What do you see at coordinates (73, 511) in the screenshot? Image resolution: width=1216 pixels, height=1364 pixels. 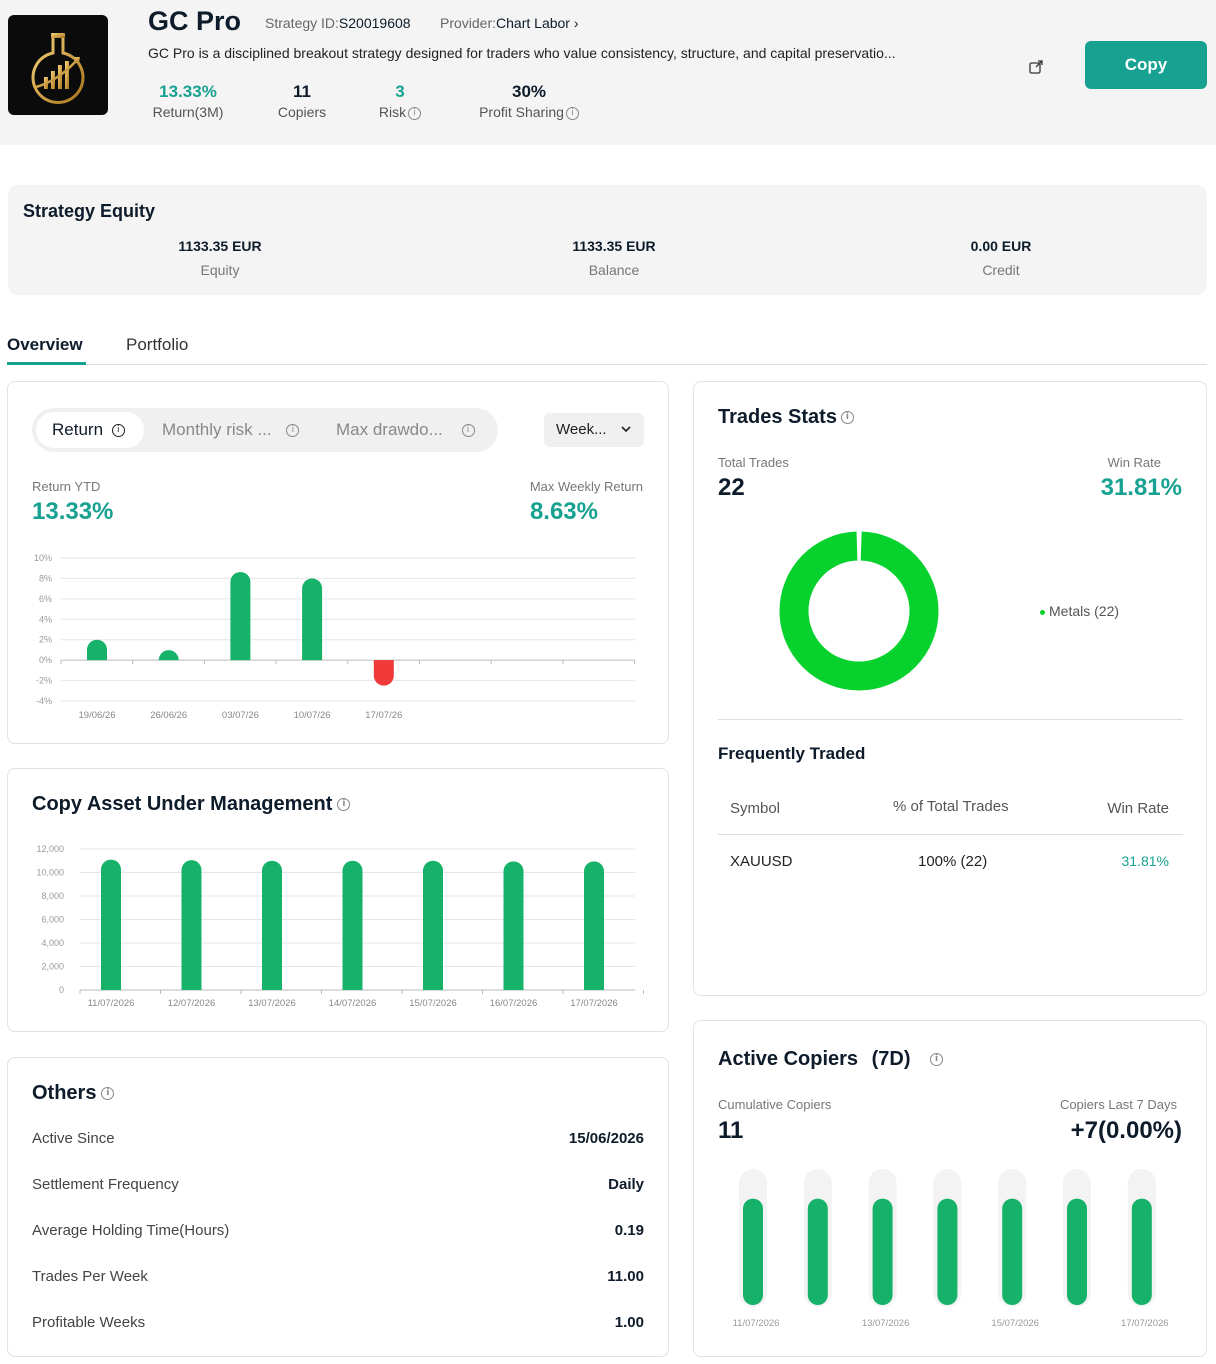 I see `return-ytd-value: 13.33%` at bounding box center [73, 511].